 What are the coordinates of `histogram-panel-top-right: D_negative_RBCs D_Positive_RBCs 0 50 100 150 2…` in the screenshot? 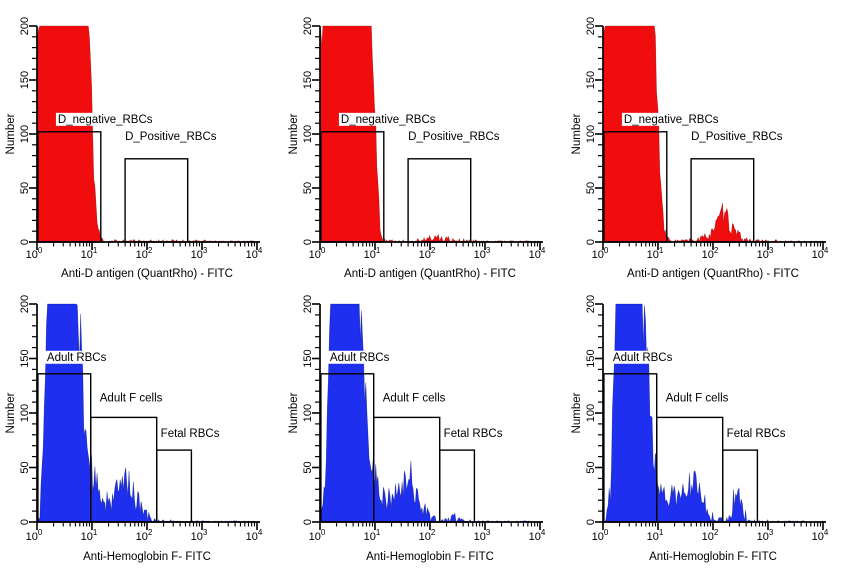 It's located at (700, 148).